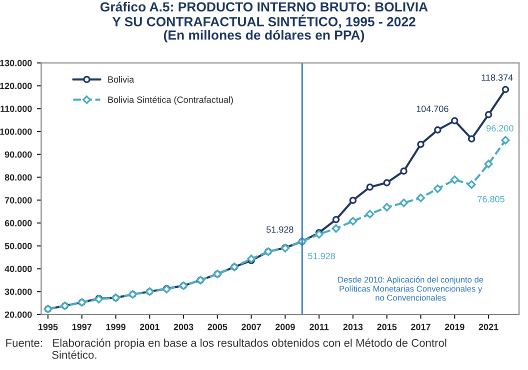 This screenshot has height=370, width=528. Describe the element at coordinates (18, 291) in the screenshot. I see `y-tick-label: 30.000` at that location.